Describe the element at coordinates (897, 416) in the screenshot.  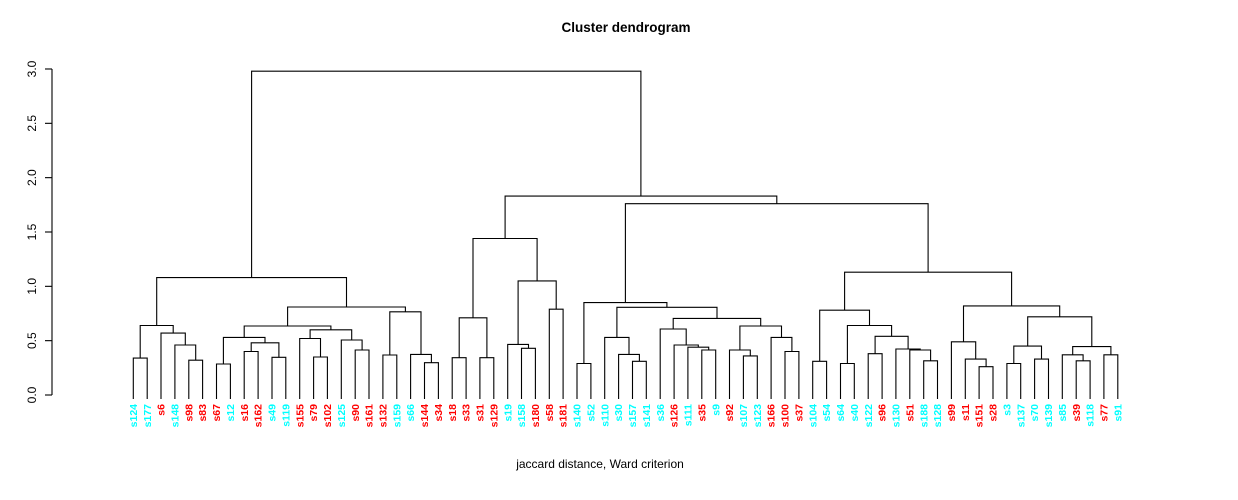
I see `leaf-label: s130` at that location.